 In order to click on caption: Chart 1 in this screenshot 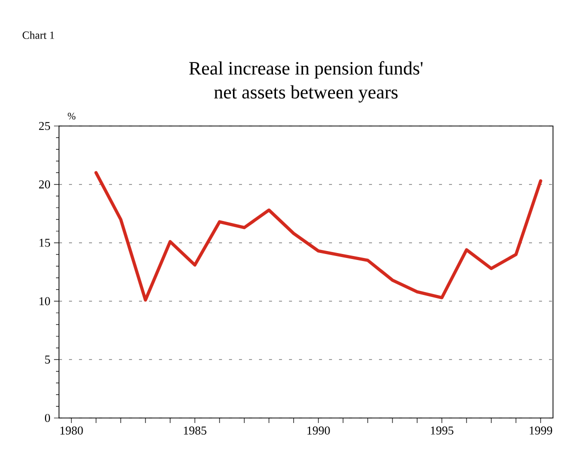, I will do `click(38, 35)`.